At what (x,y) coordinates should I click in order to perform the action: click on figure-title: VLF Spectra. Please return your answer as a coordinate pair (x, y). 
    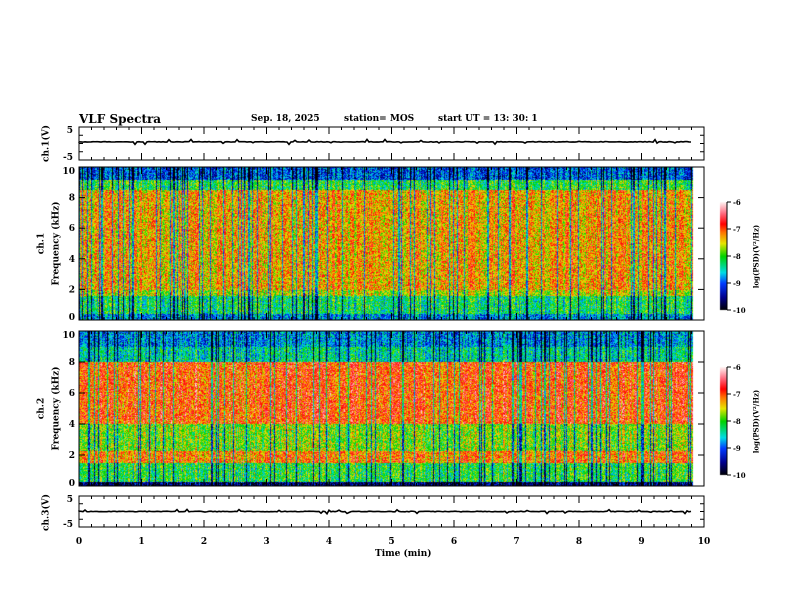
    Looking at the image, I should click on (120, 119).